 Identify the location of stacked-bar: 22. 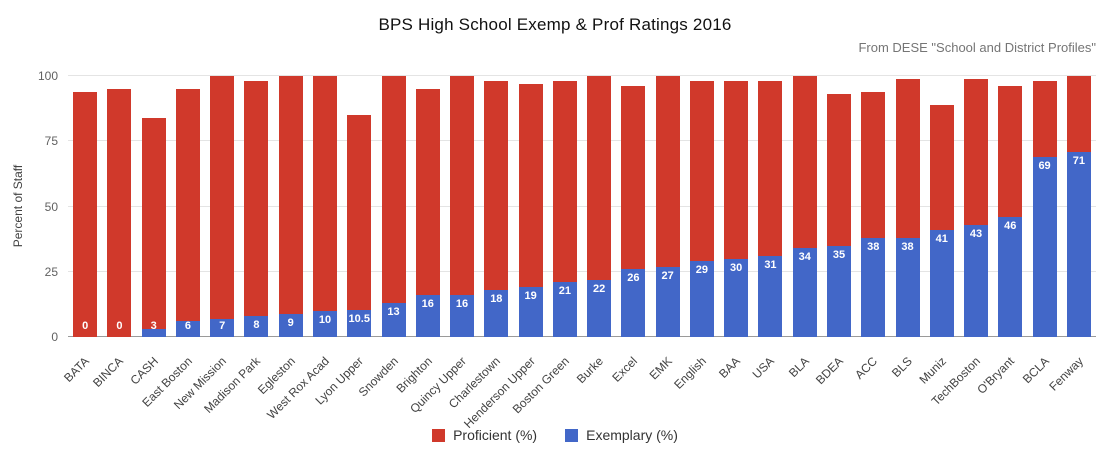
(599, 206).